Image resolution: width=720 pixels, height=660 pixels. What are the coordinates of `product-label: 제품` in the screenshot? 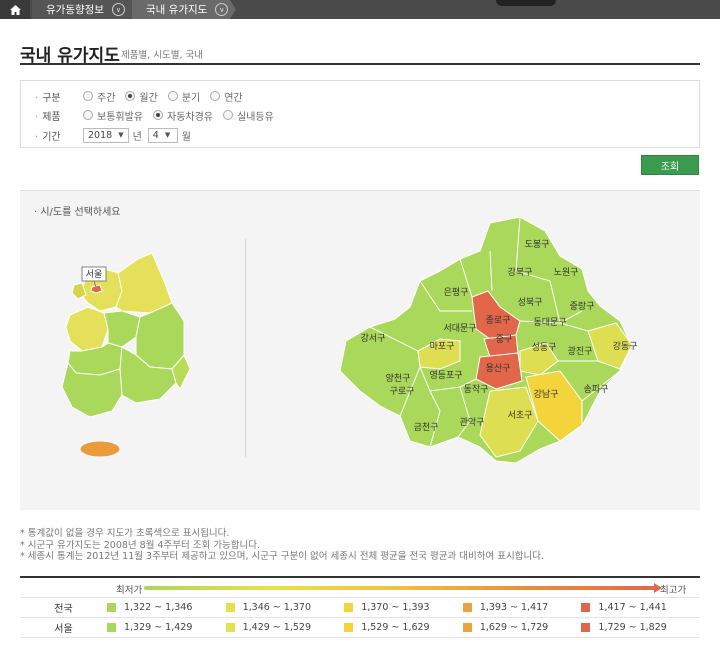 It's located at (52, 115).